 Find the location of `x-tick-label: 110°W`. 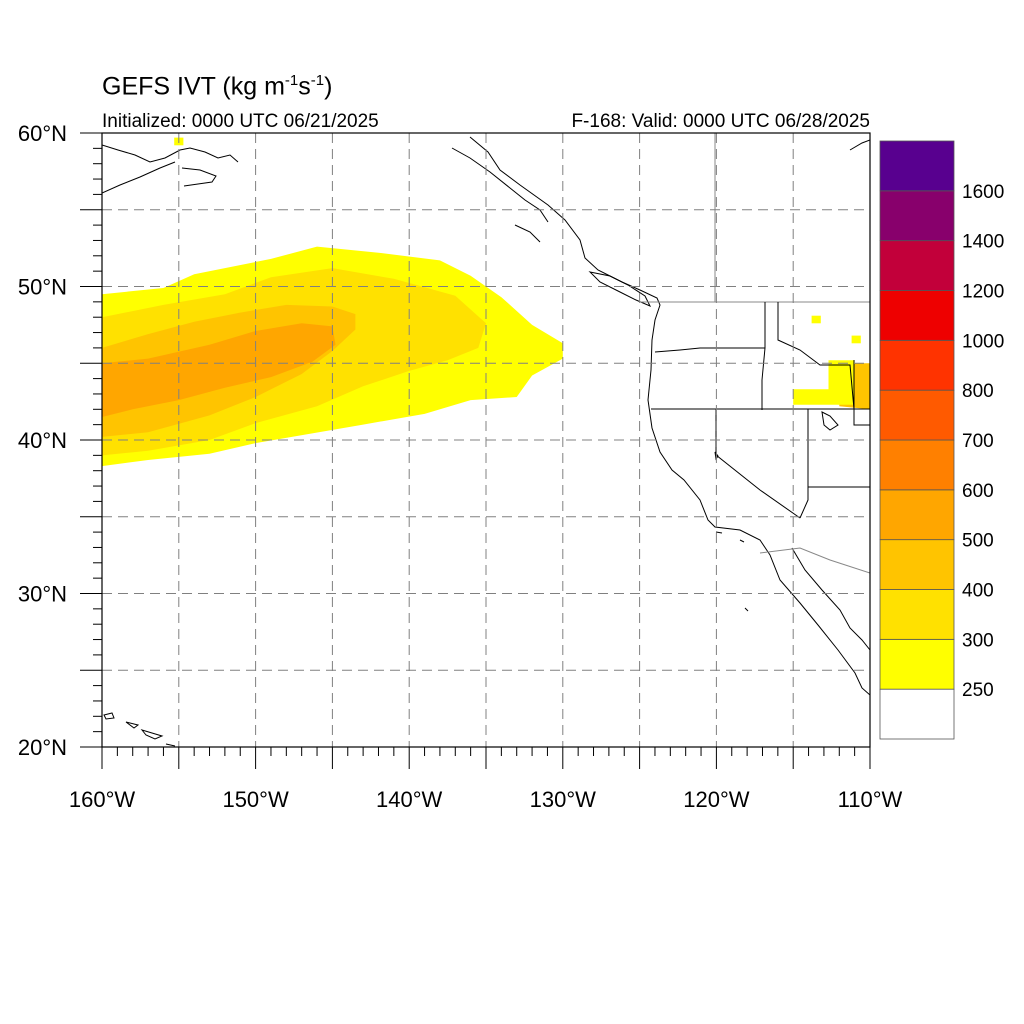

x-tick-label: 110°W is located at coordinates (870, 799).